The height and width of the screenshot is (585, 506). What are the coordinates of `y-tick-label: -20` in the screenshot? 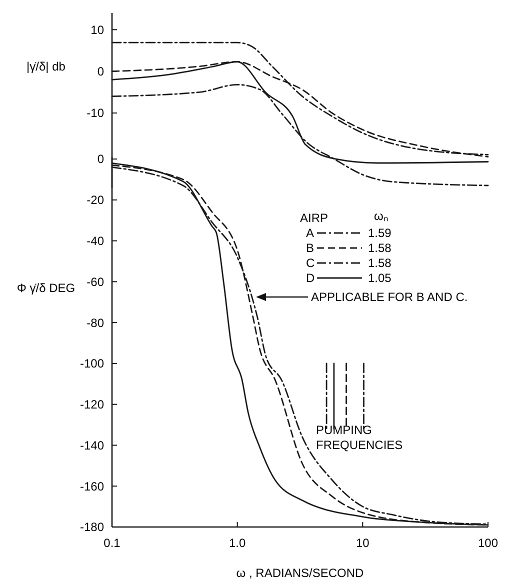 It's located at (95, 200).